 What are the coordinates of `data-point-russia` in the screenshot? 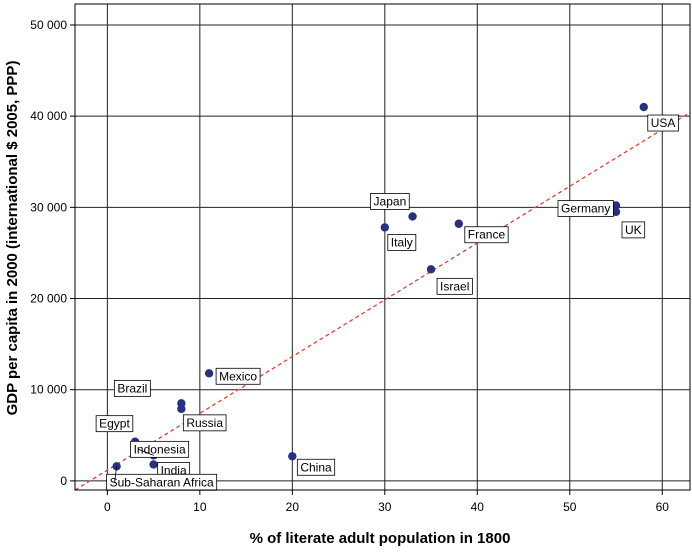 It's located at (181, 409).